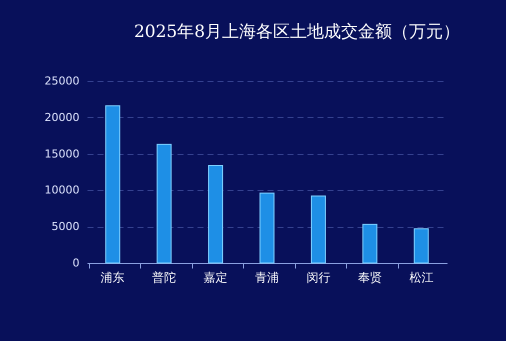 The image size is (506, 341). What do you see at coordinates (164, 277) in the screenshot?
I see `x-tick-label: 普陀` at bounding box center [164, 277].